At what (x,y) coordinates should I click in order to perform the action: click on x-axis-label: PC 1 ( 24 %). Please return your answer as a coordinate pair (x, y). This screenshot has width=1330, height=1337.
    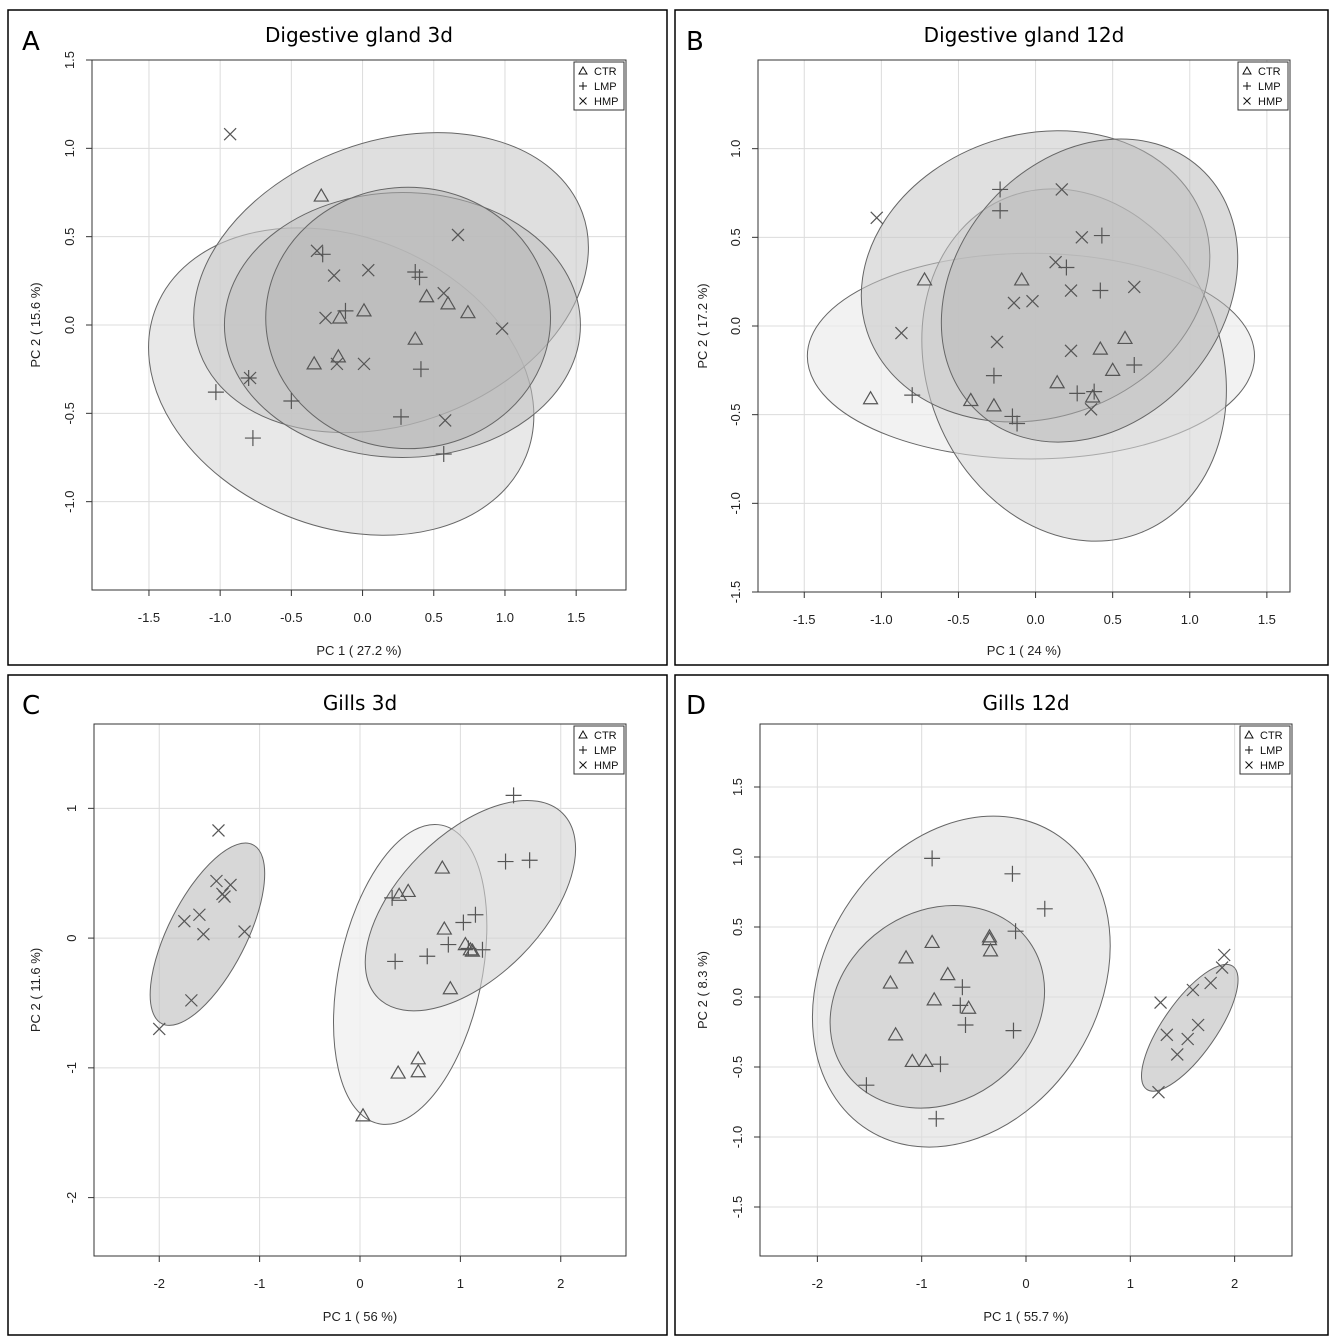
    Looking at the image, I should click on (1024, 650).